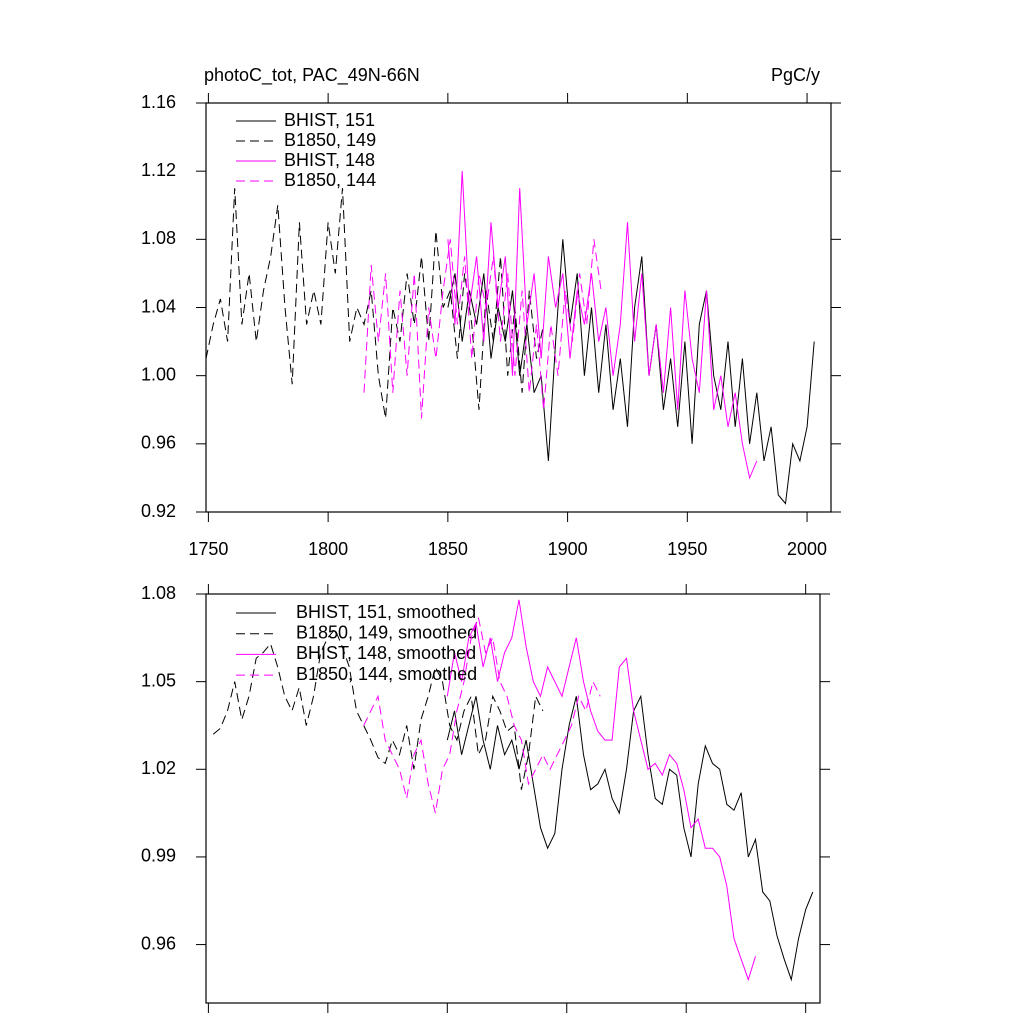 The width and height of the screenshot is (1024, 1029). What do you see at coordinates (386, 632) in the screenshot?
I see `legend-label: B1850, 149, smoothed` at bounding box center [386, 632].